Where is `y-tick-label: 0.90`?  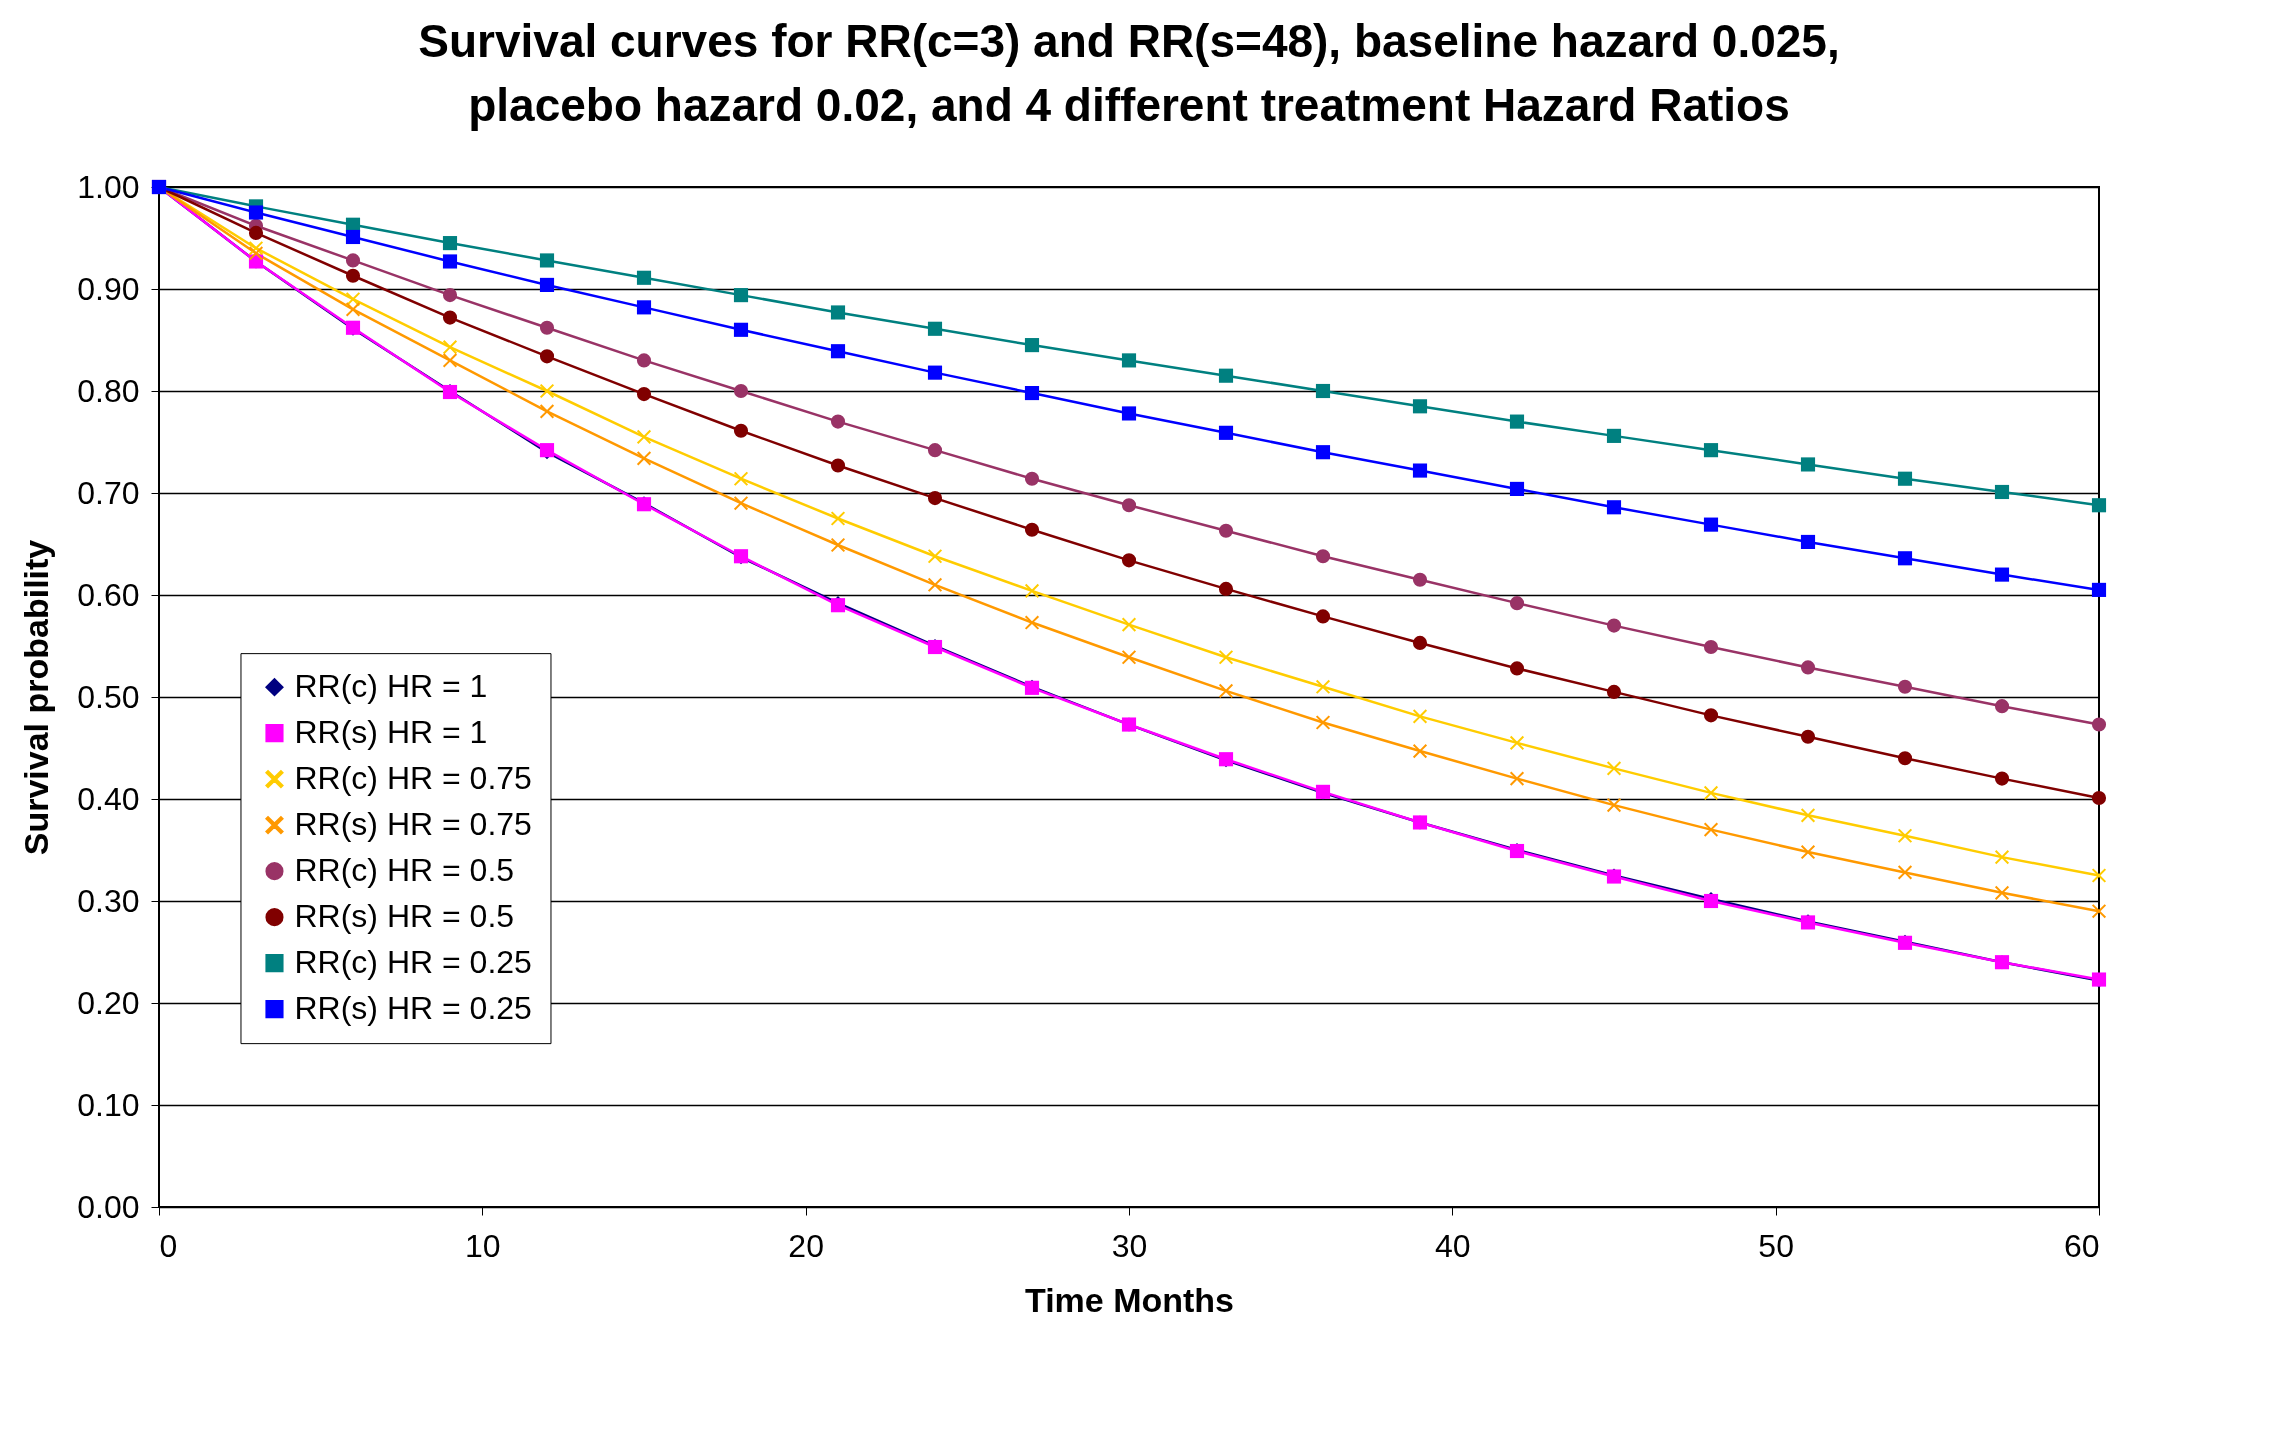
y-tick-label: 0.90 is located at coordinates (108, 288).